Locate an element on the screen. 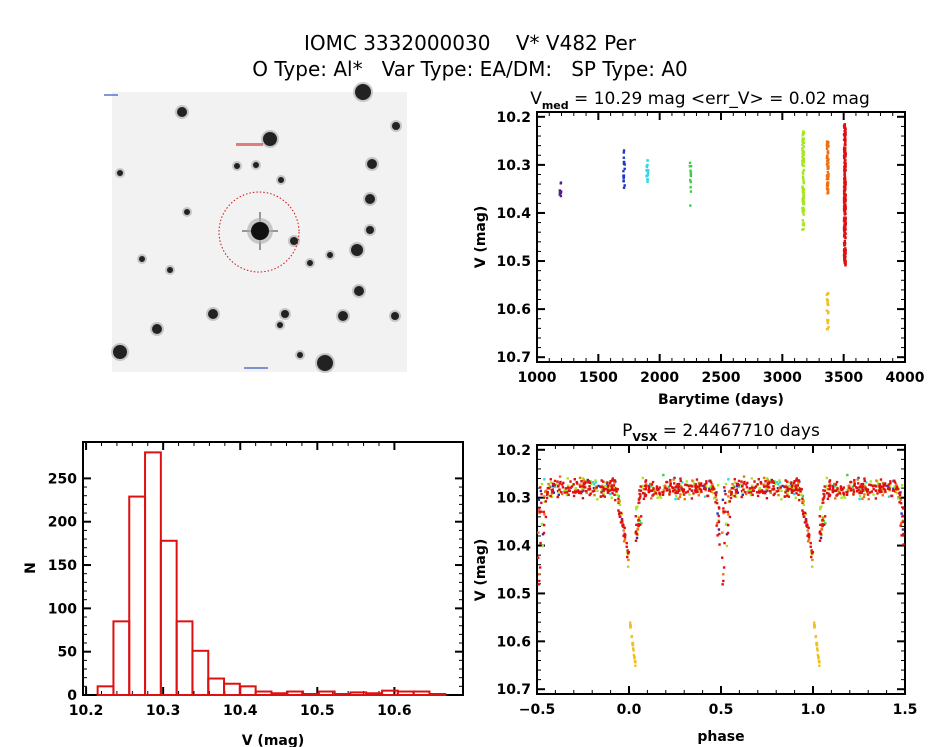 This screenshot has width=944, height=747. y-tick-label: 200 is located at coordinates (62, 523).